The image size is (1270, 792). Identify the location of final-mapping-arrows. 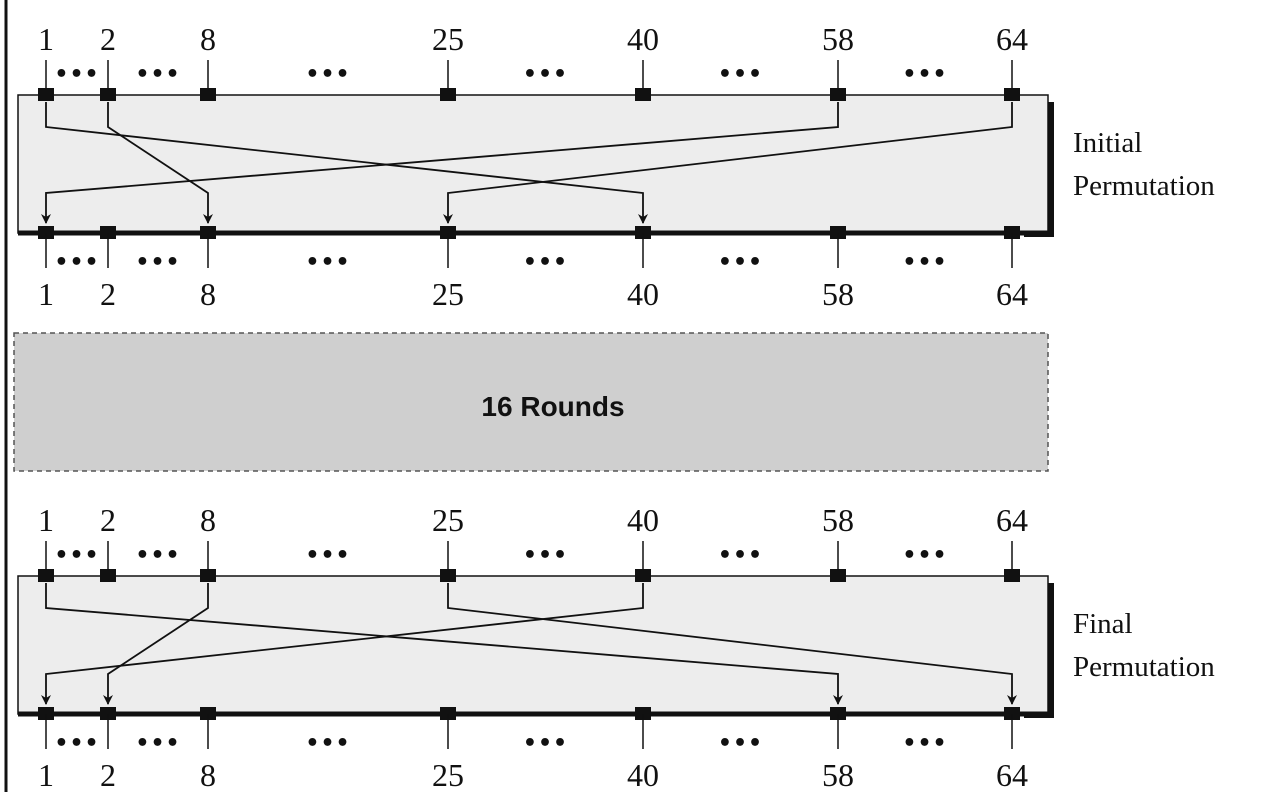
(529, 644).